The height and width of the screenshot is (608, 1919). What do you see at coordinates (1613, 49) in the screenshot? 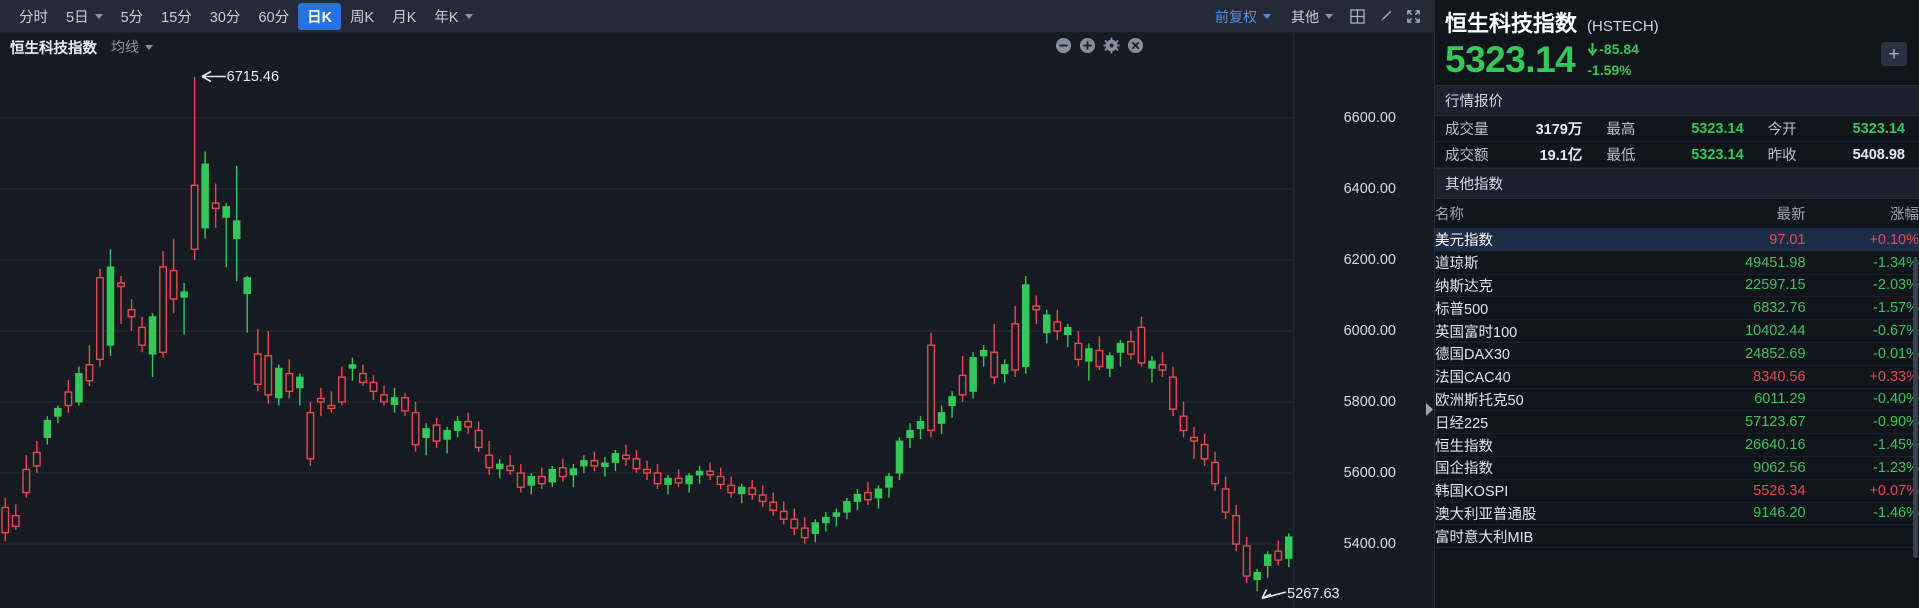
I see `price-change-absolute: -85.84` at bounding box center [1613, 49].